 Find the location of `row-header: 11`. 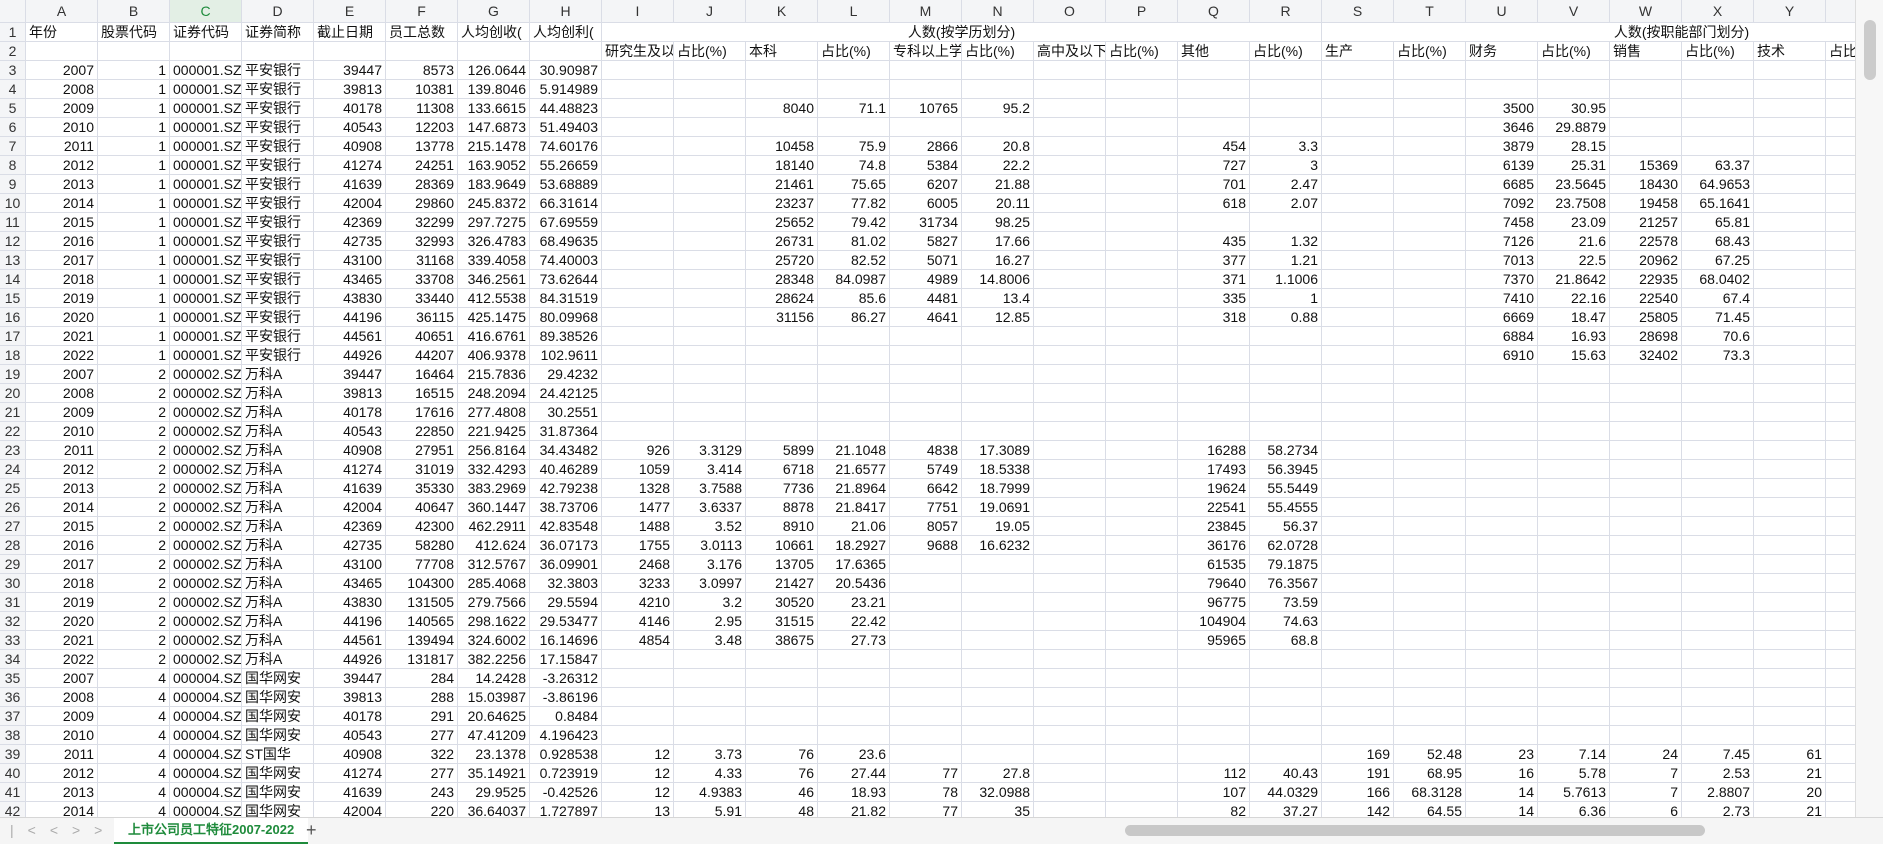

row-header: 11 is located at coordinates (13, 222).